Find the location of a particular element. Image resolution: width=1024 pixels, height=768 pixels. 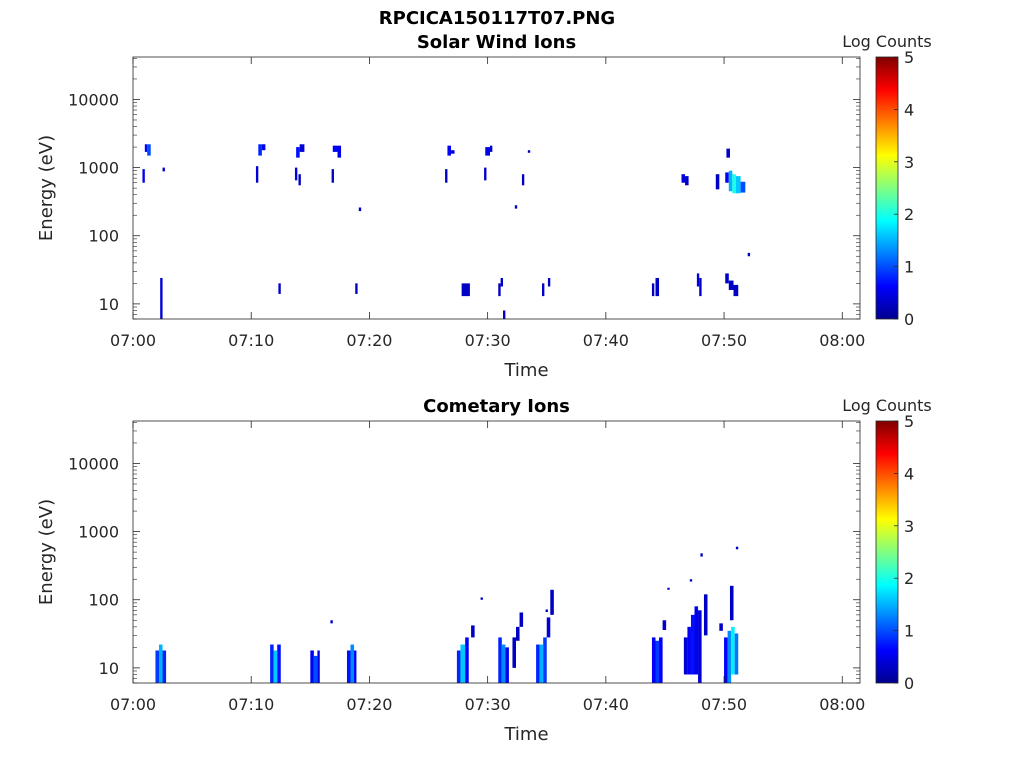

x-tick-label: 08:00 is located at coordinates (842, 704).